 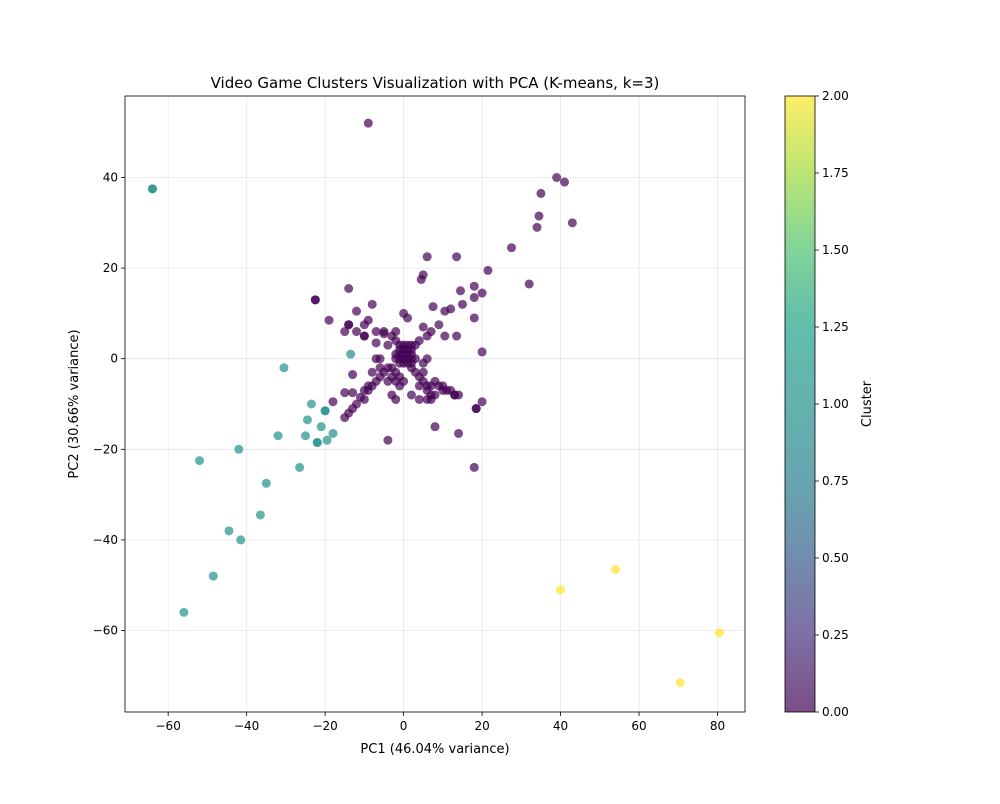 I want to click on colorbar-tick-label: 1.25, so click(x=835, y=327).